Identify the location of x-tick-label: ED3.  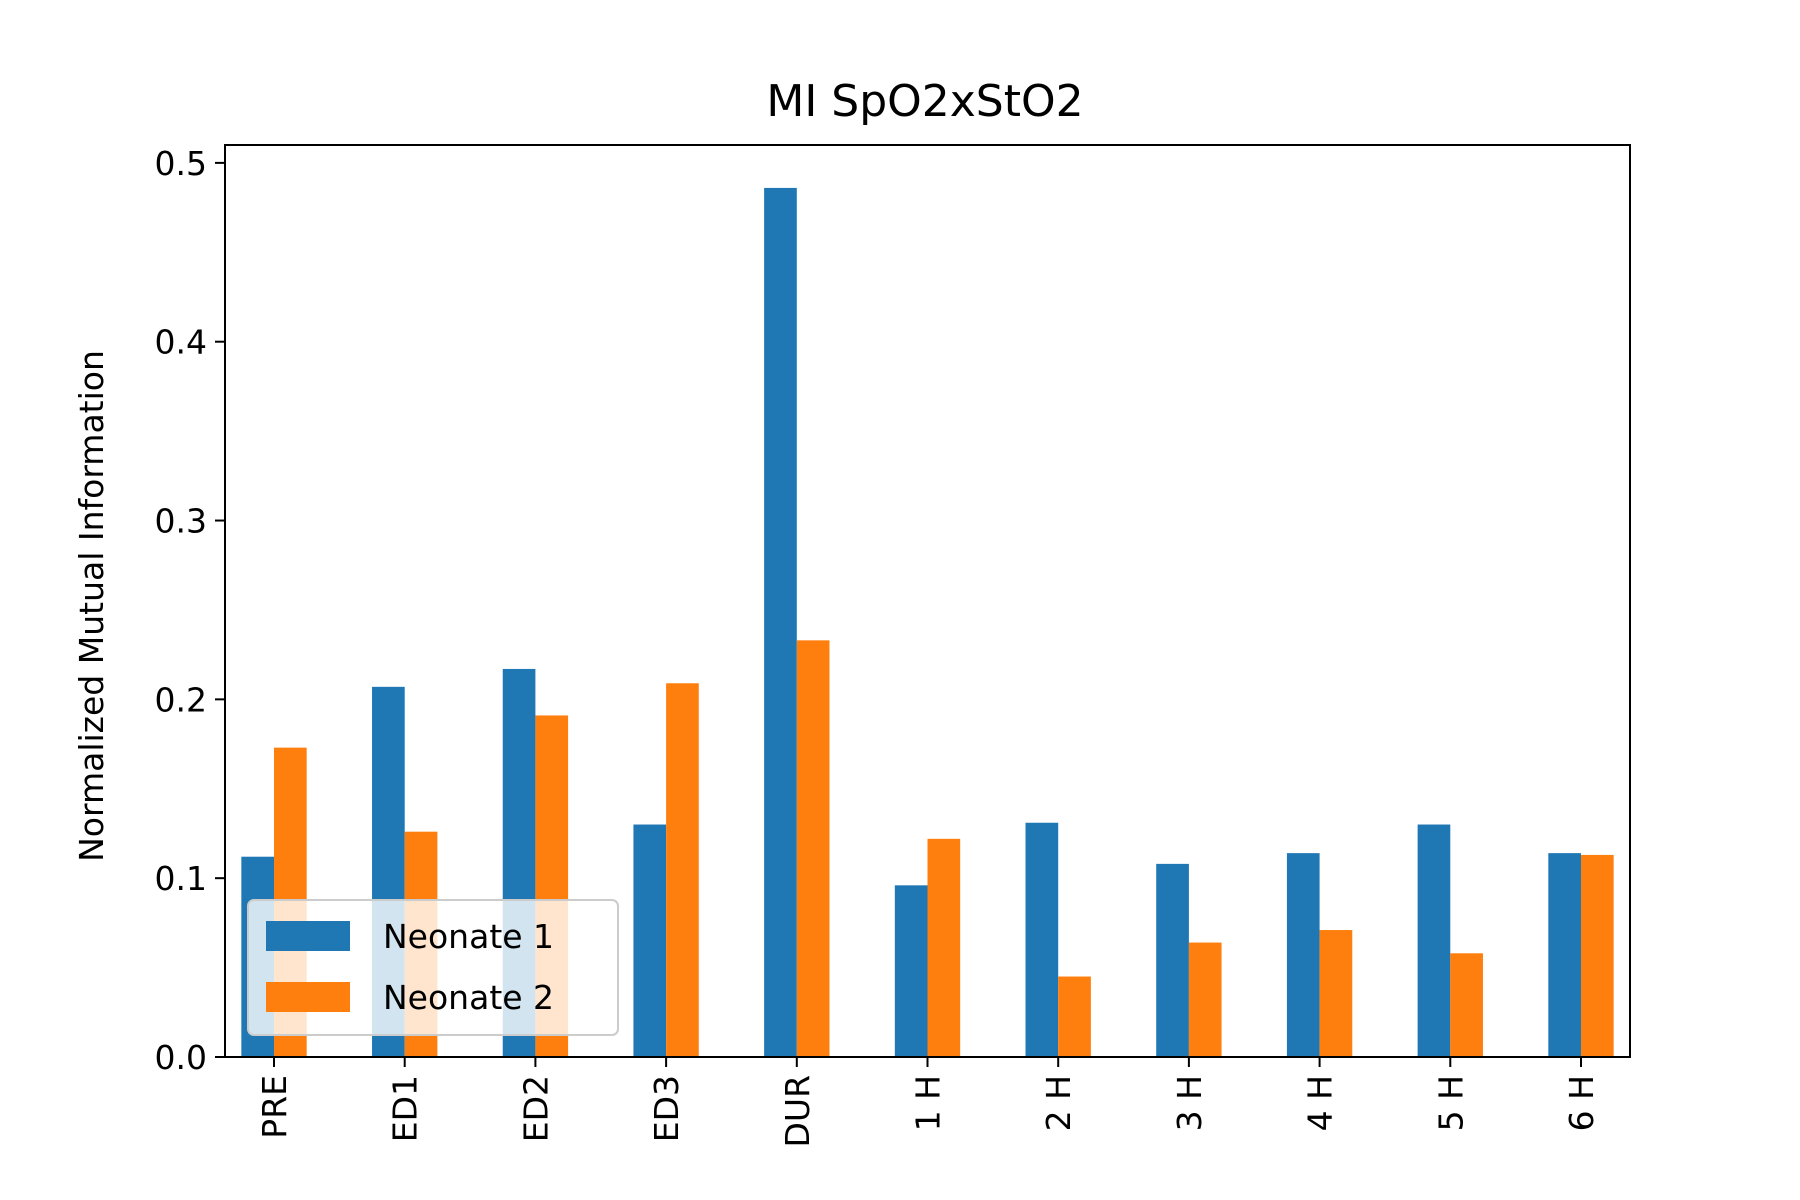
(666, 1108).